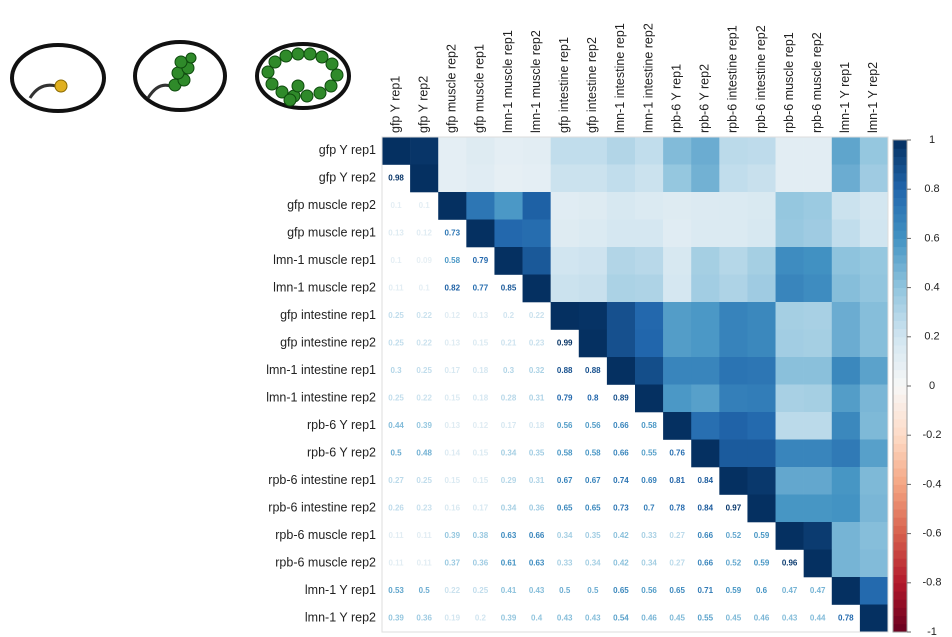 The height and width of the screenshot is (637, 952). Describe the element at coordinates (340, 618) in the screenshot. I see `row-label: lmn-1 Y rep2` at that location.